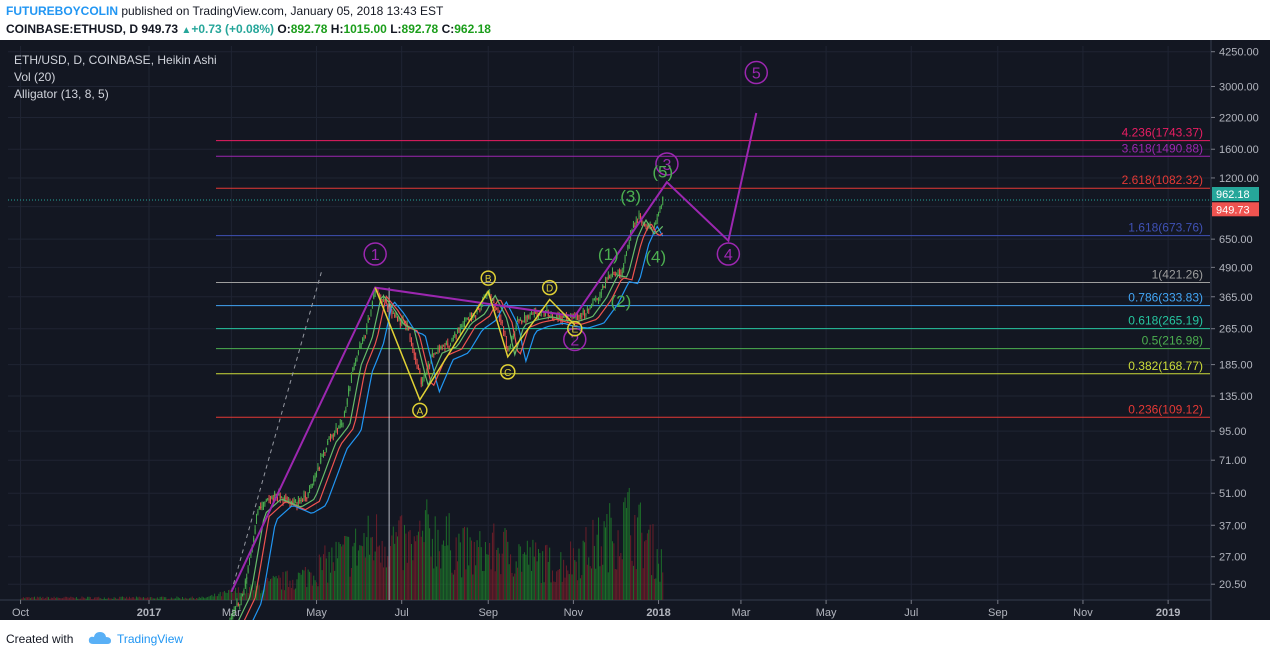 Image resolution: width=1270 pixels, height=657 pixels. I want to click on tradingview-link: TradingView, so click(150, 639).